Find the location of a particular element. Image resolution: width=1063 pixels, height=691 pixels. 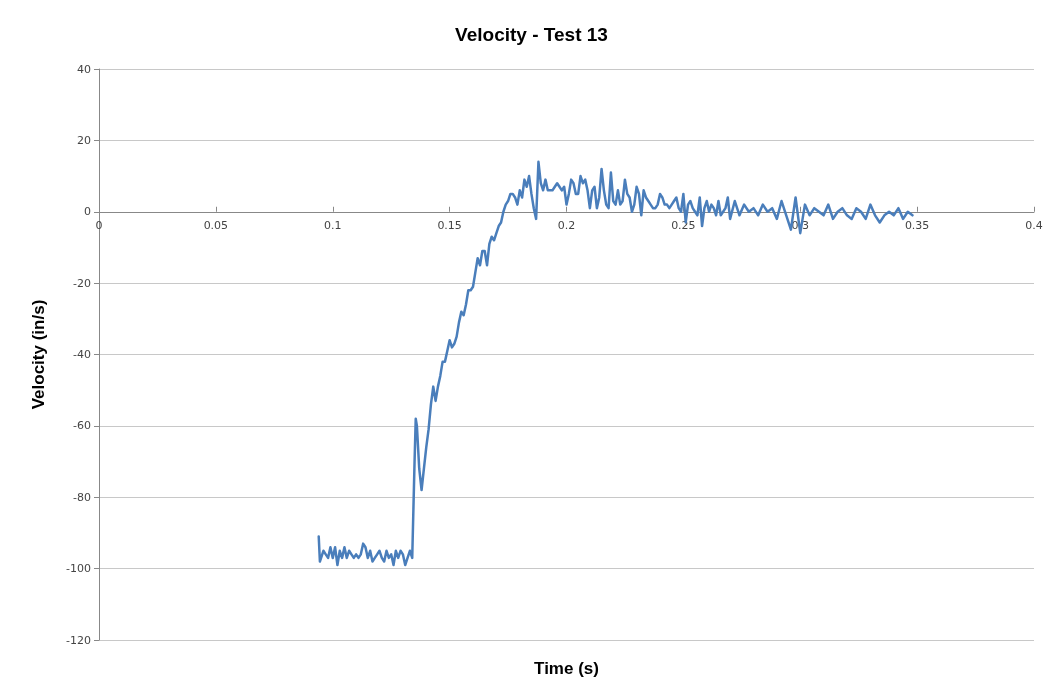

y-tick-label: 40 is located at coordinates (84, 69).